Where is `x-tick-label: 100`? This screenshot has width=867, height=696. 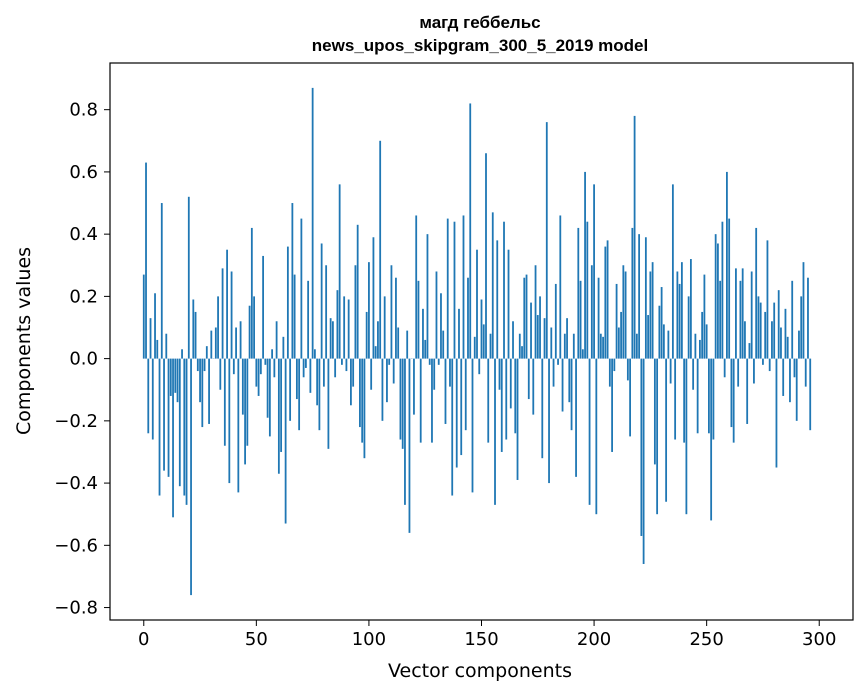
x-tick-label: 100 is located at coordinates (369, 639).